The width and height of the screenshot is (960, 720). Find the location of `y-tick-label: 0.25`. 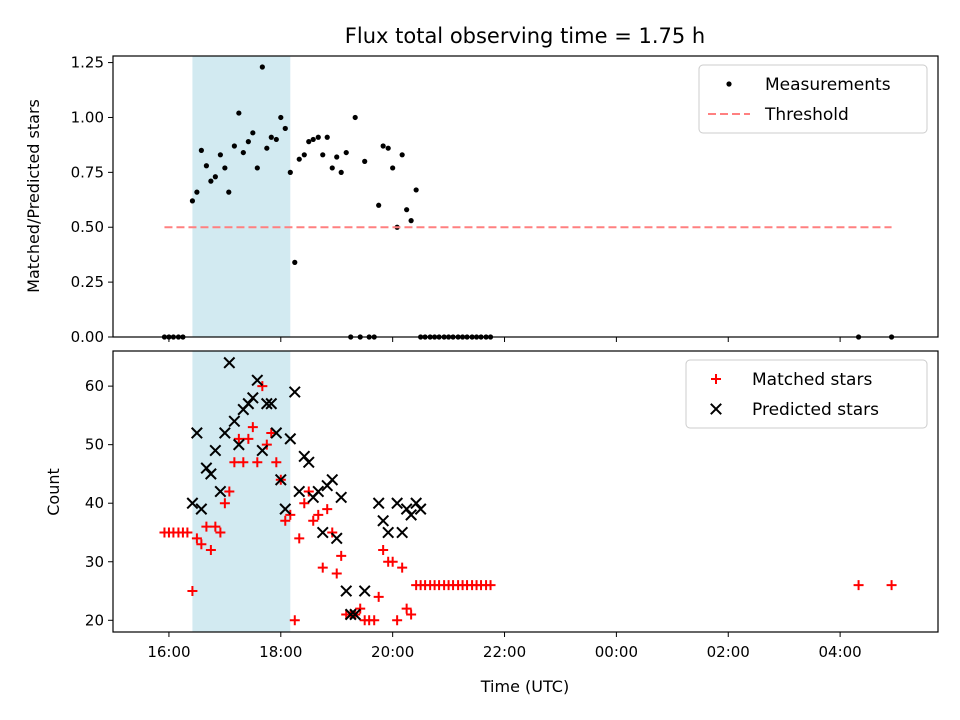

y-tick-label: 0.25 is located at coordinates (87, 282).